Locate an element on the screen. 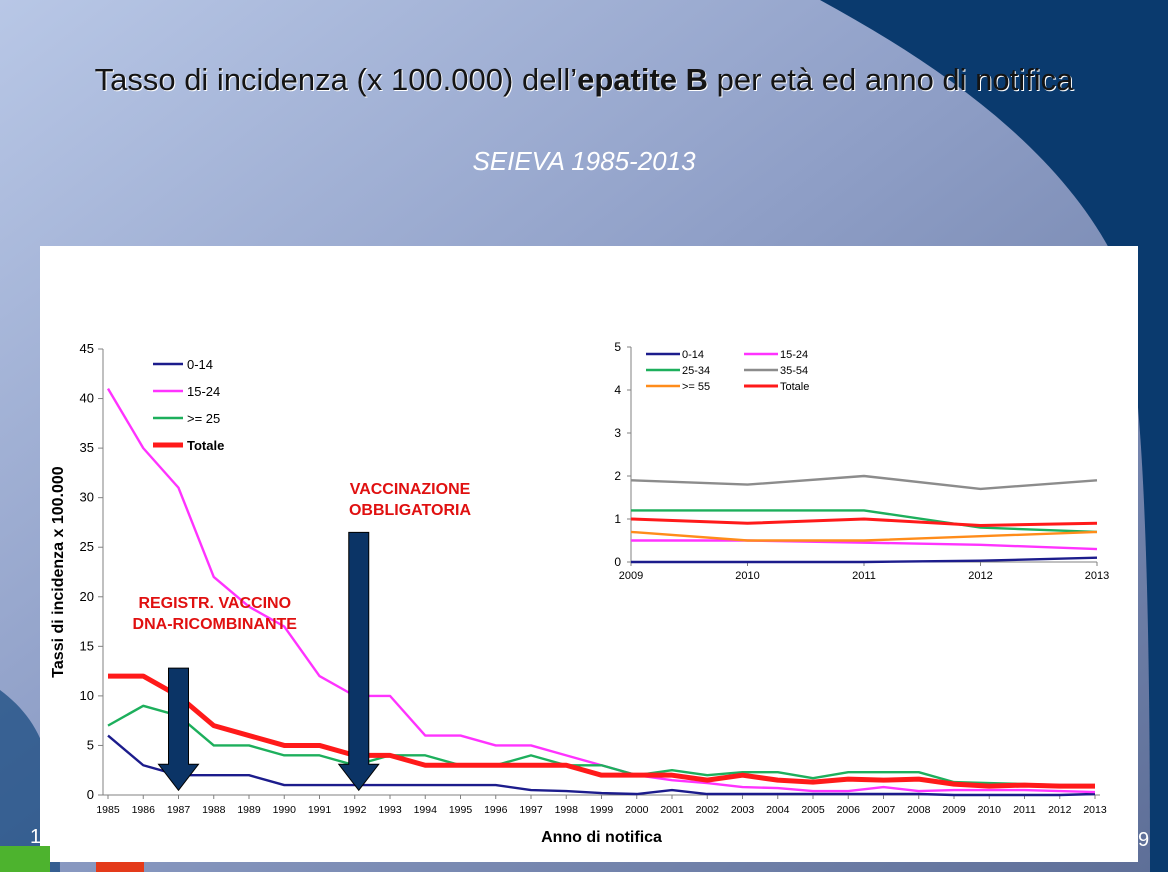  footer-red-bar is located at coordinates (120, 867).